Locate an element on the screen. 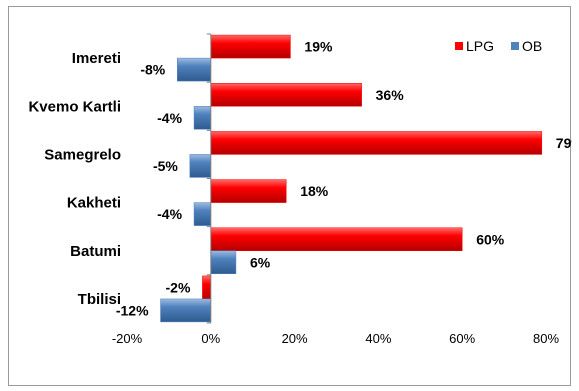 The width and height of the screenshot is (579, 391). data-label-lpg-batumi: 60% is located at coordinates (490, 239).